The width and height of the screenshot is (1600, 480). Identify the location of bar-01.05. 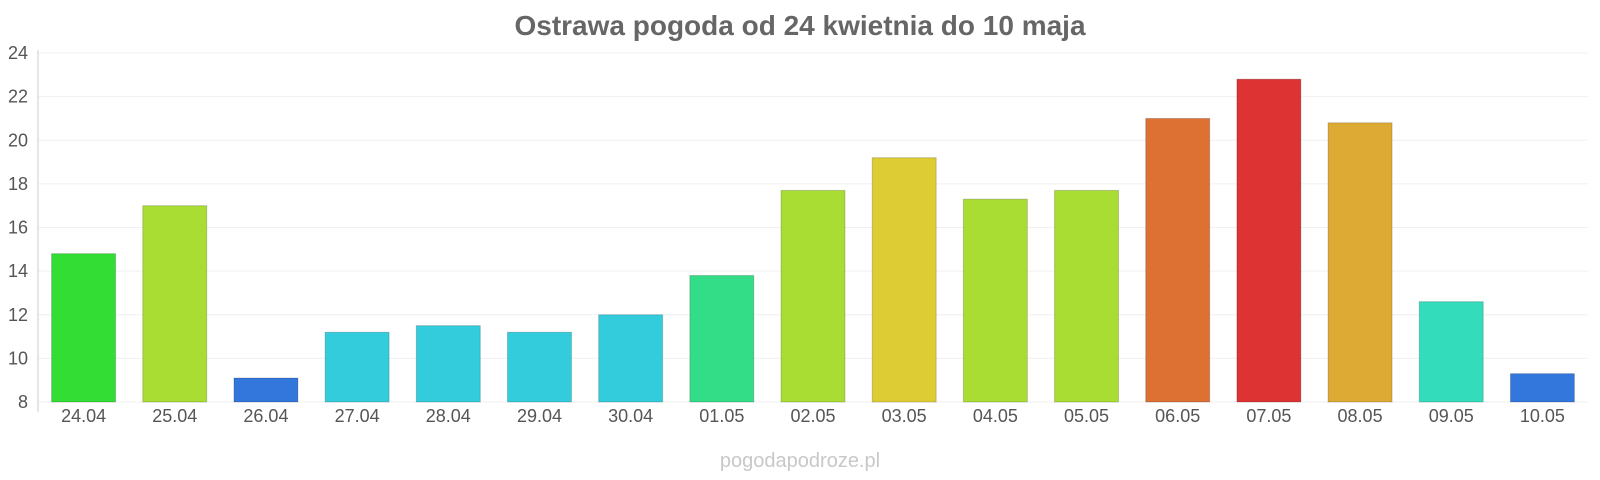
(722, 338).